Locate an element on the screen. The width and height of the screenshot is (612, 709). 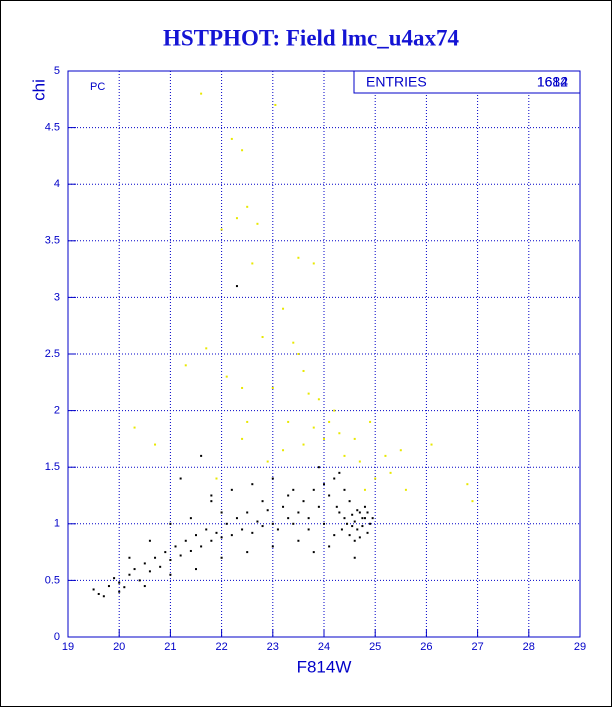
x-tick-label: 28 is located at coordinates (529, 647).